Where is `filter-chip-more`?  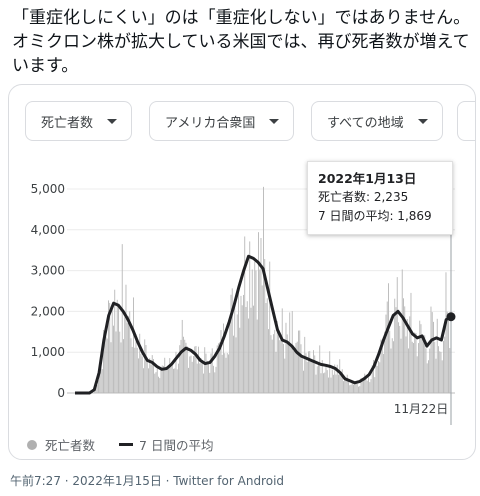 filter-chip-more is located at coordinates (466, 121).